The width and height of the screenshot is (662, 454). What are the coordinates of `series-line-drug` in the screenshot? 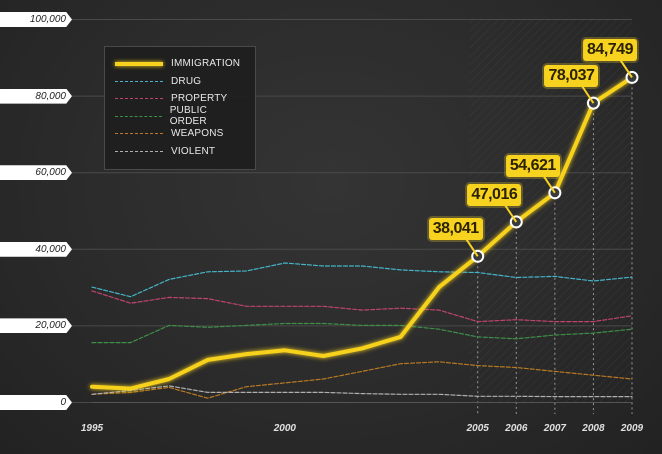 It's located at (362, 280).